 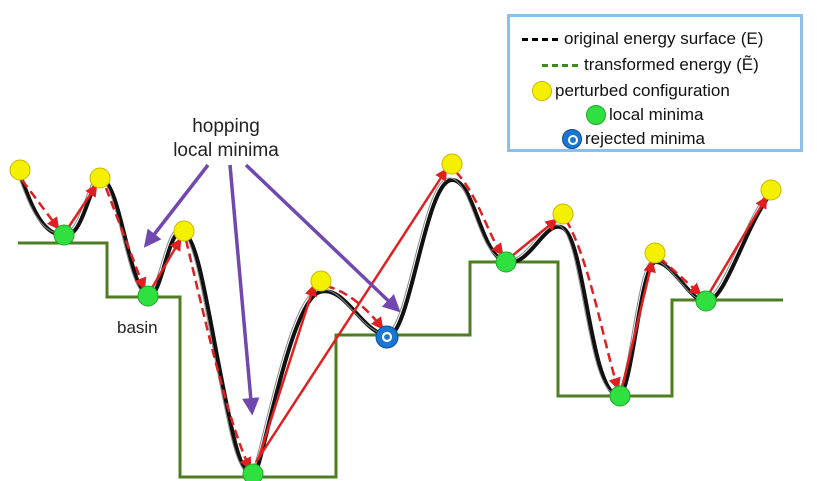 What do you see at coordinates (664, 38) in the screenshot?
I see `legend-label-original: original energy surface (E)` at bounding box center [664, 38].